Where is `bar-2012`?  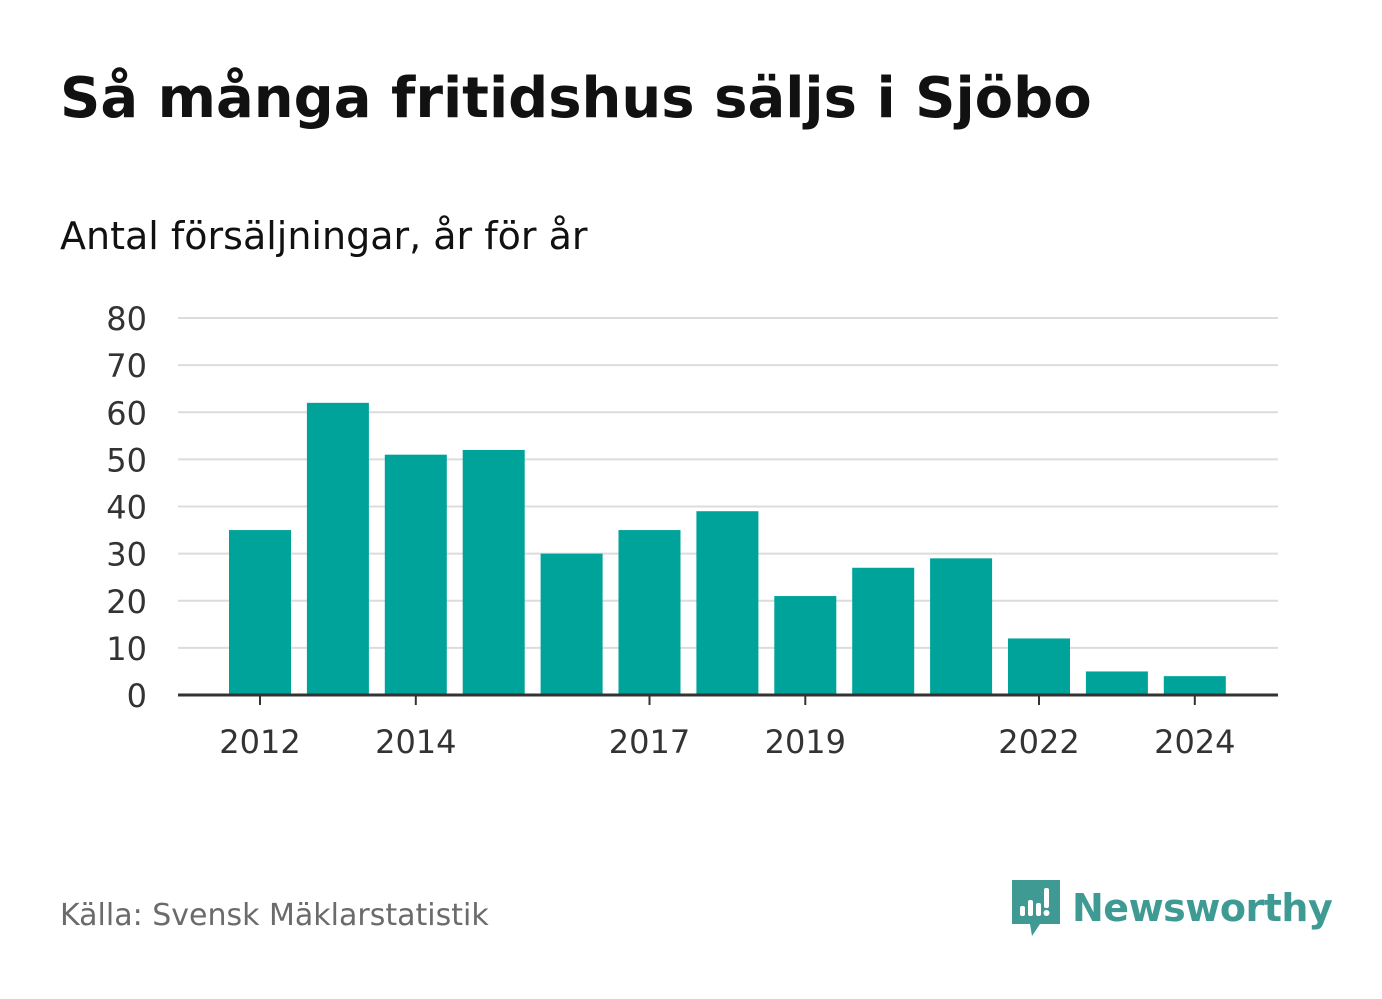 bar-2012 is located at coordinates (260, 612).